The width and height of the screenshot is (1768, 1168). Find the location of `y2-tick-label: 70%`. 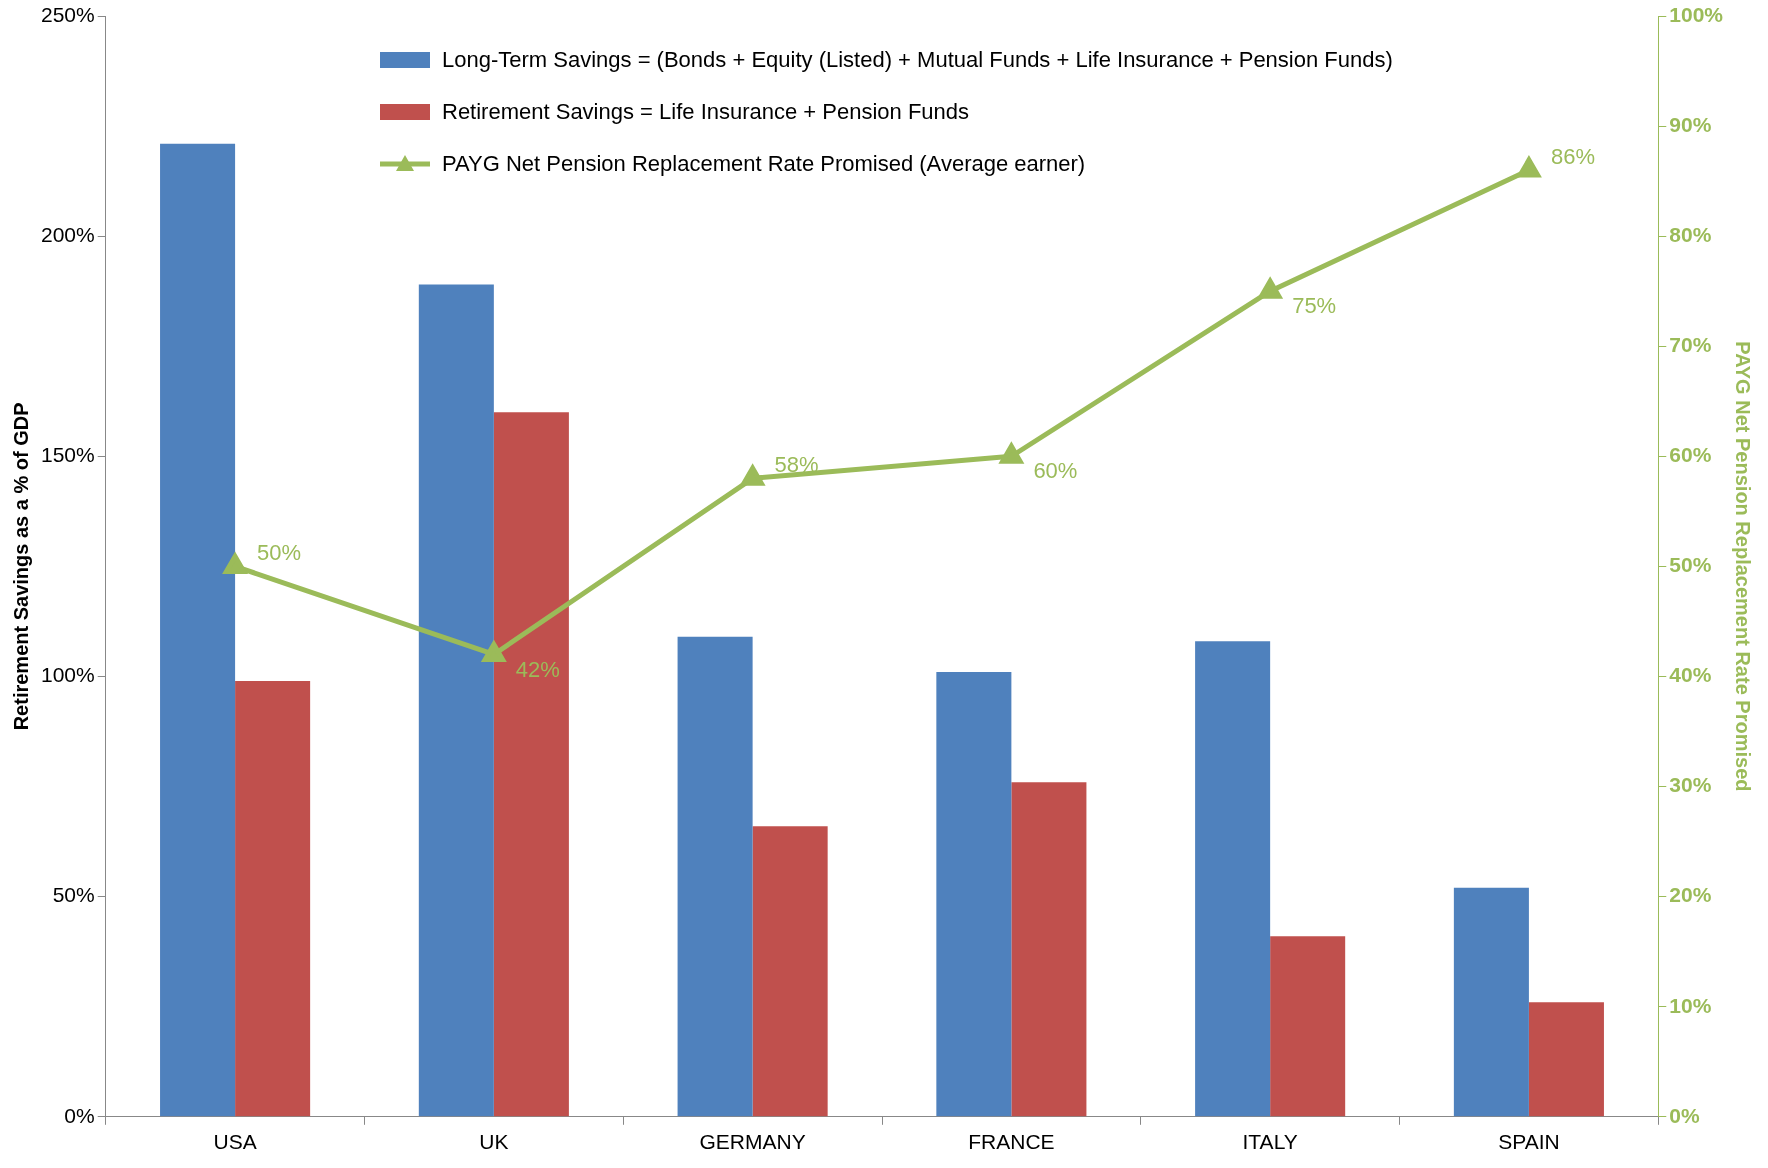

y2-tick-label: 70% is located at coordinates (1690, 345).